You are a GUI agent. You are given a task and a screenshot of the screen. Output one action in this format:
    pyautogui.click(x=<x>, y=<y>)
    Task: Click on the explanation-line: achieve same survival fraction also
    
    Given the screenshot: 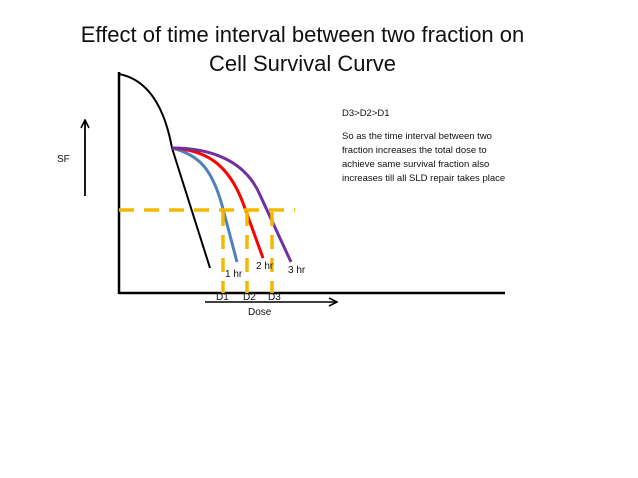 What is the action you would take?
    pyautogui.click(x=416, y=164)
    